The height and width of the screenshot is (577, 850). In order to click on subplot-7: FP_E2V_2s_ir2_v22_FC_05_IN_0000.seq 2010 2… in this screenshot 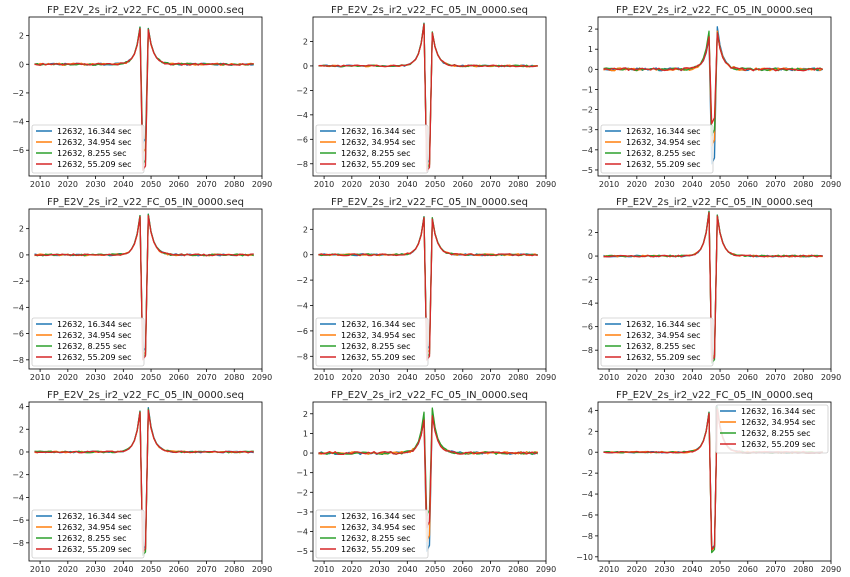, I will do `click(142, 482)`.